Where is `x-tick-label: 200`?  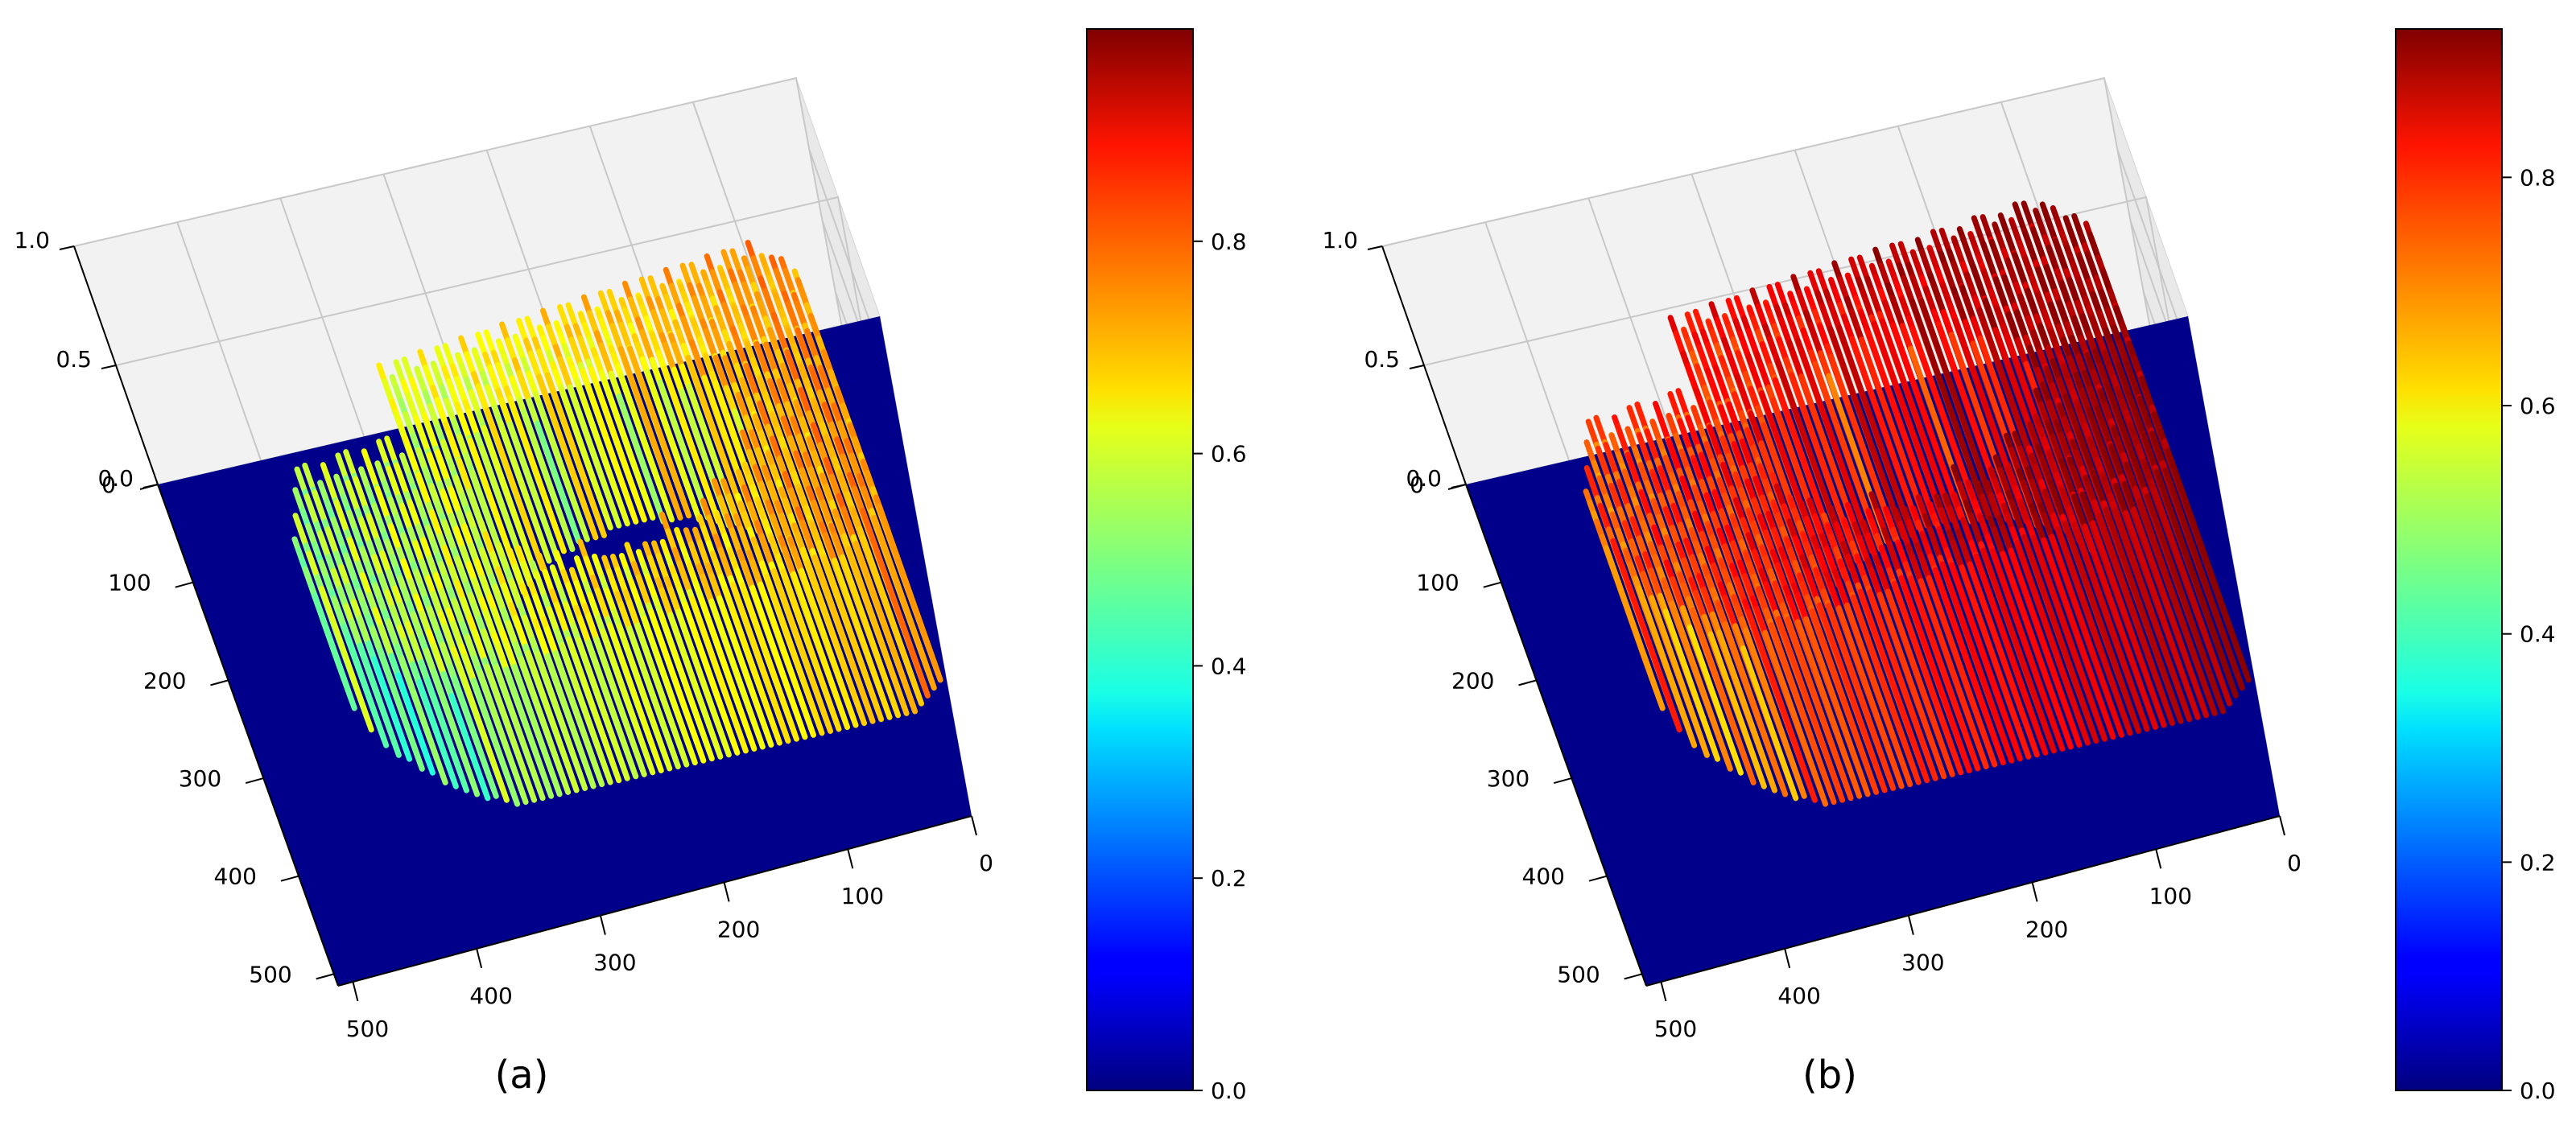
x-tick-label: 200 is located at coordinates (2046, 929).